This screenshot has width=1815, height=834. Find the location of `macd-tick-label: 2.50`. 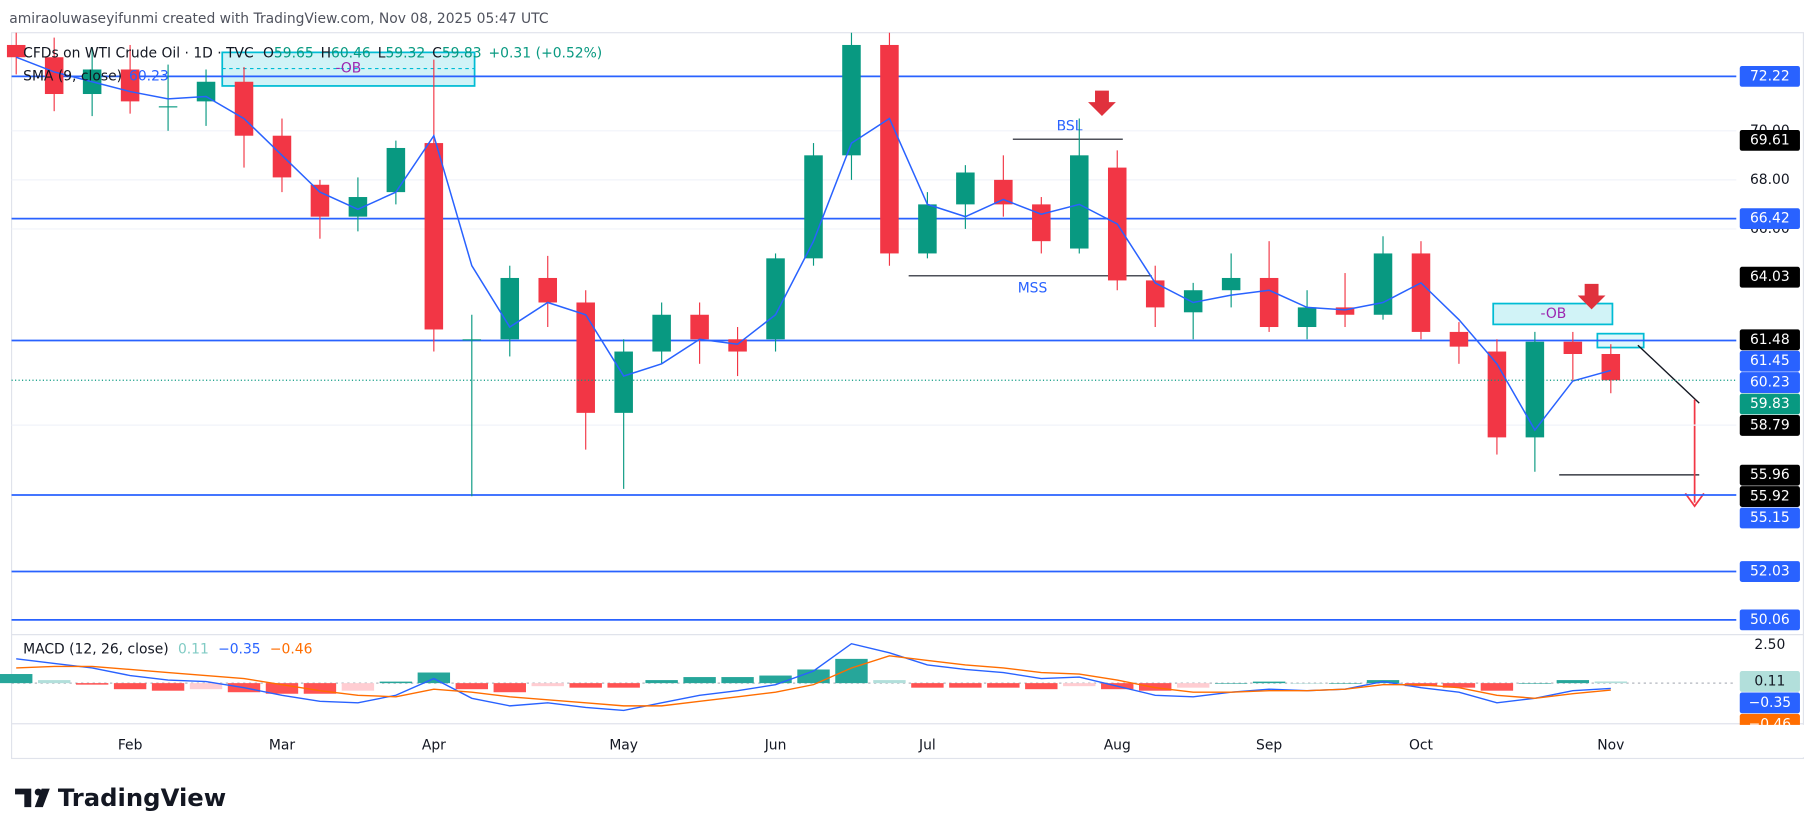

macd-tick-label: 2.50 is located at coordinates (1769, 645).